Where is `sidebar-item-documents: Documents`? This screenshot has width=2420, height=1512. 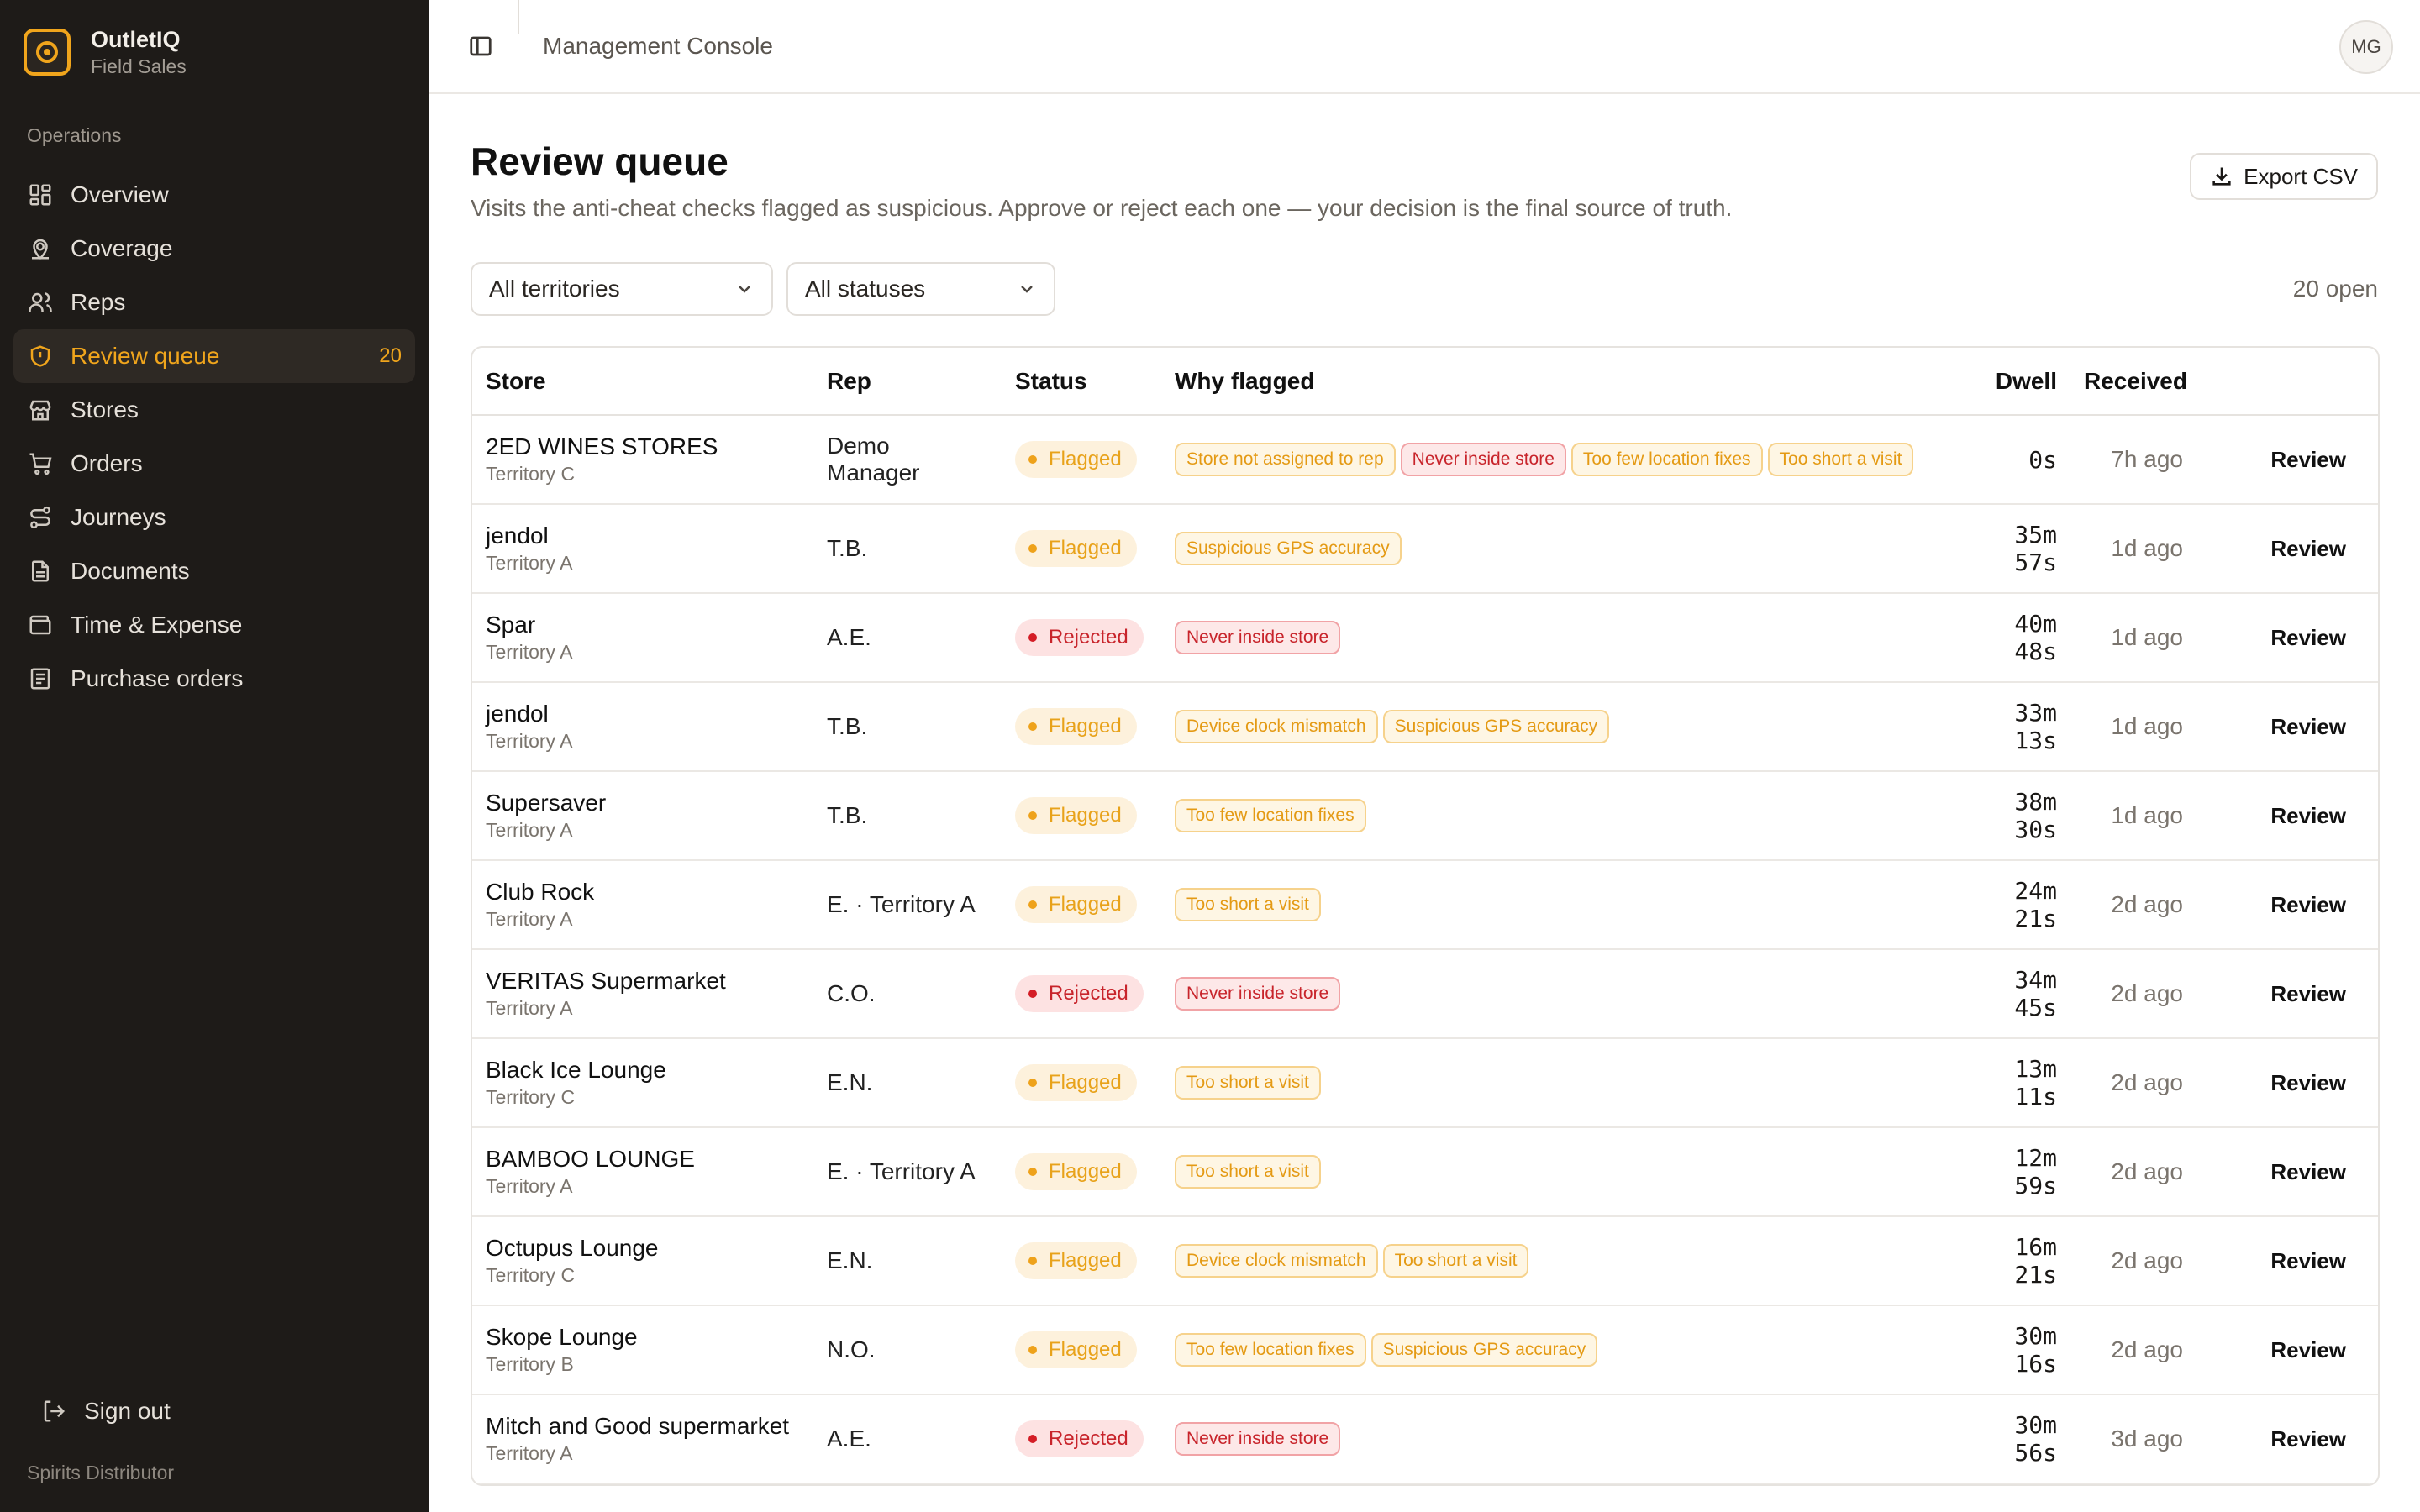
sidebar-item-documents: Documents is located at coordinates (214, 571).